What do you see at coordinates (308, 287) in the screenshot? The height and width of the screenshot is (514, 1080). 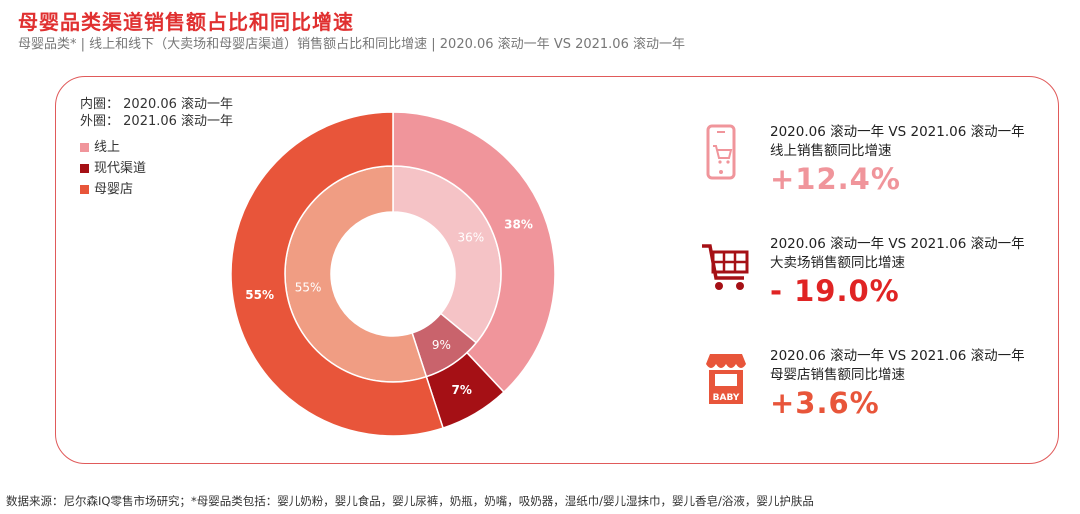 I see `inner-ring-label-baby-store: 55%` at bounding box center [308, 287].